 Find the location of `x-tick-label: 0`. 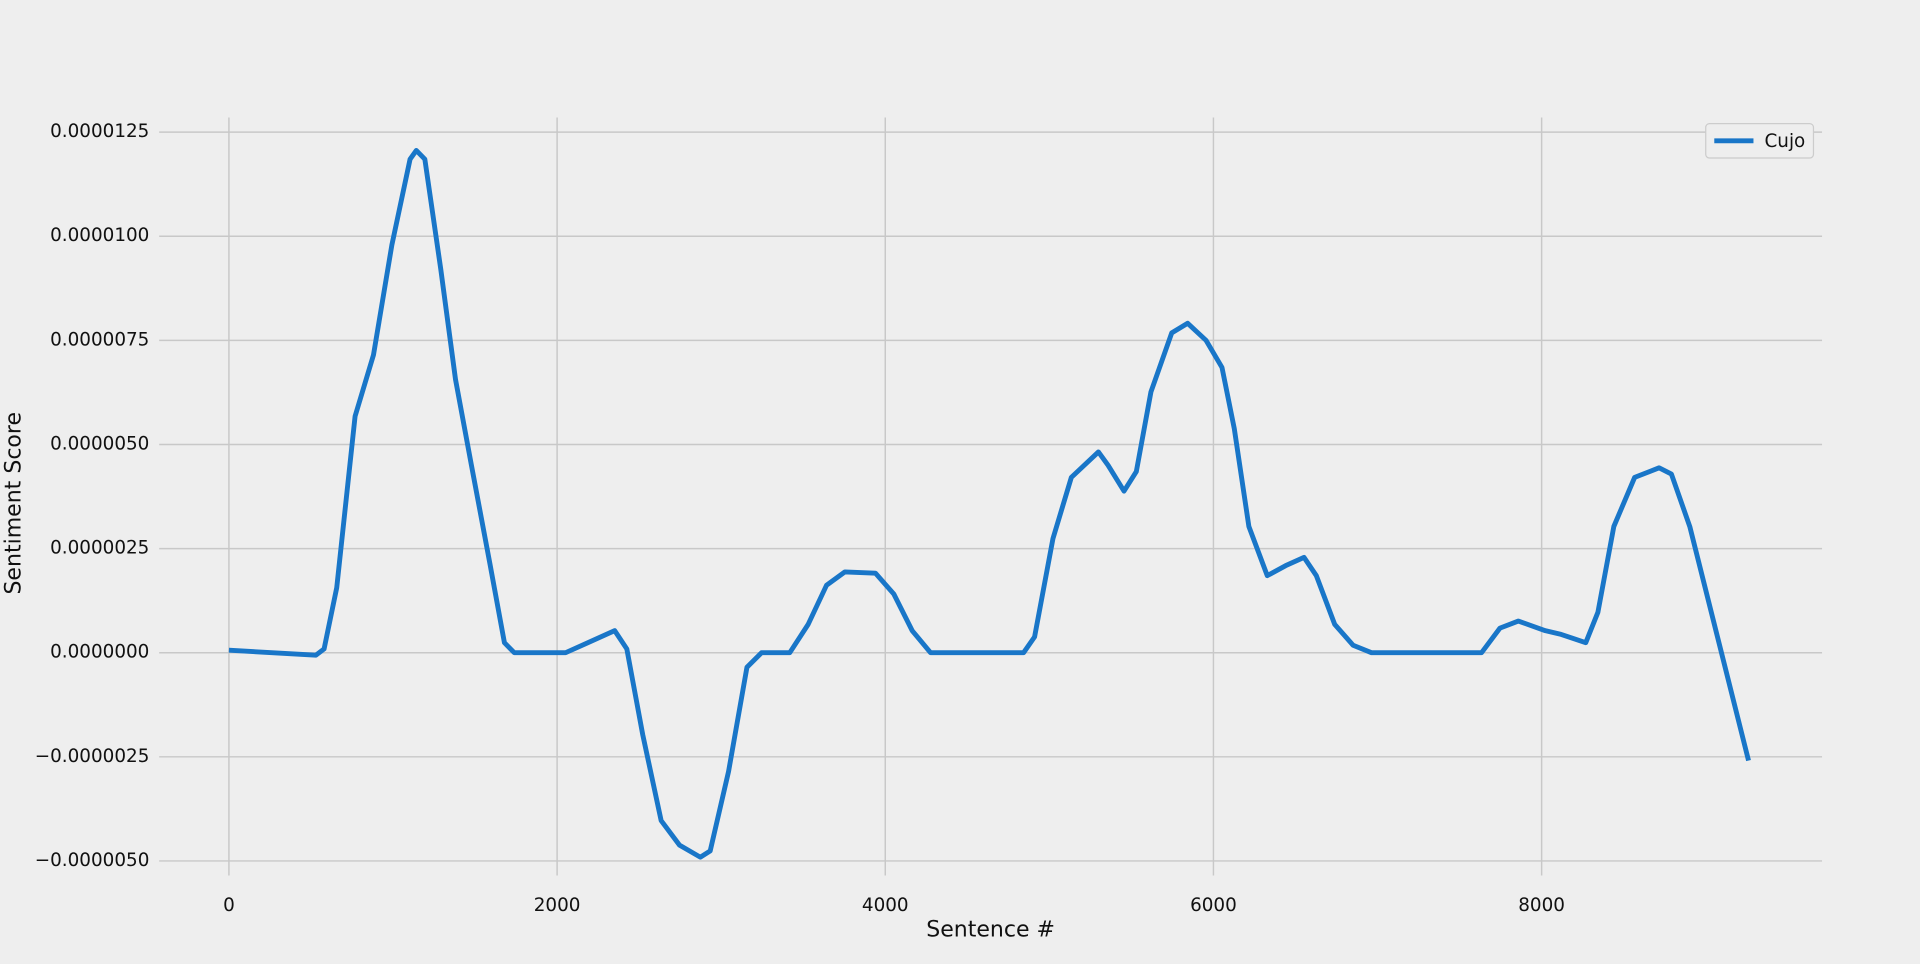

x-tick-label: 0 is located at coordinates (229, 905).